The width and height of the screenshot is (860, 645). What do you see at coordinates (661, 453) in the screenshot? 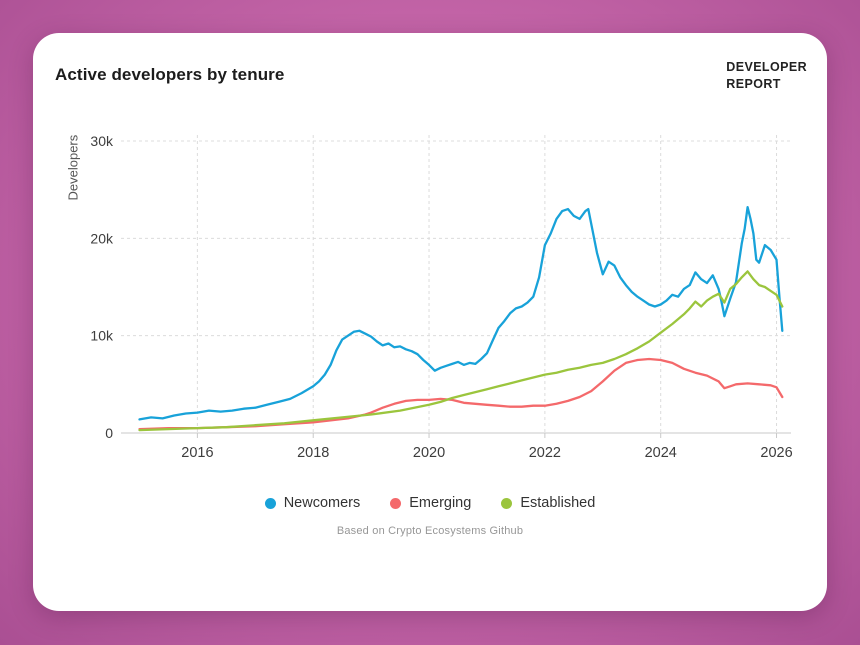
I see `x-tick-label: 2024` at bounding box center [661, 453].